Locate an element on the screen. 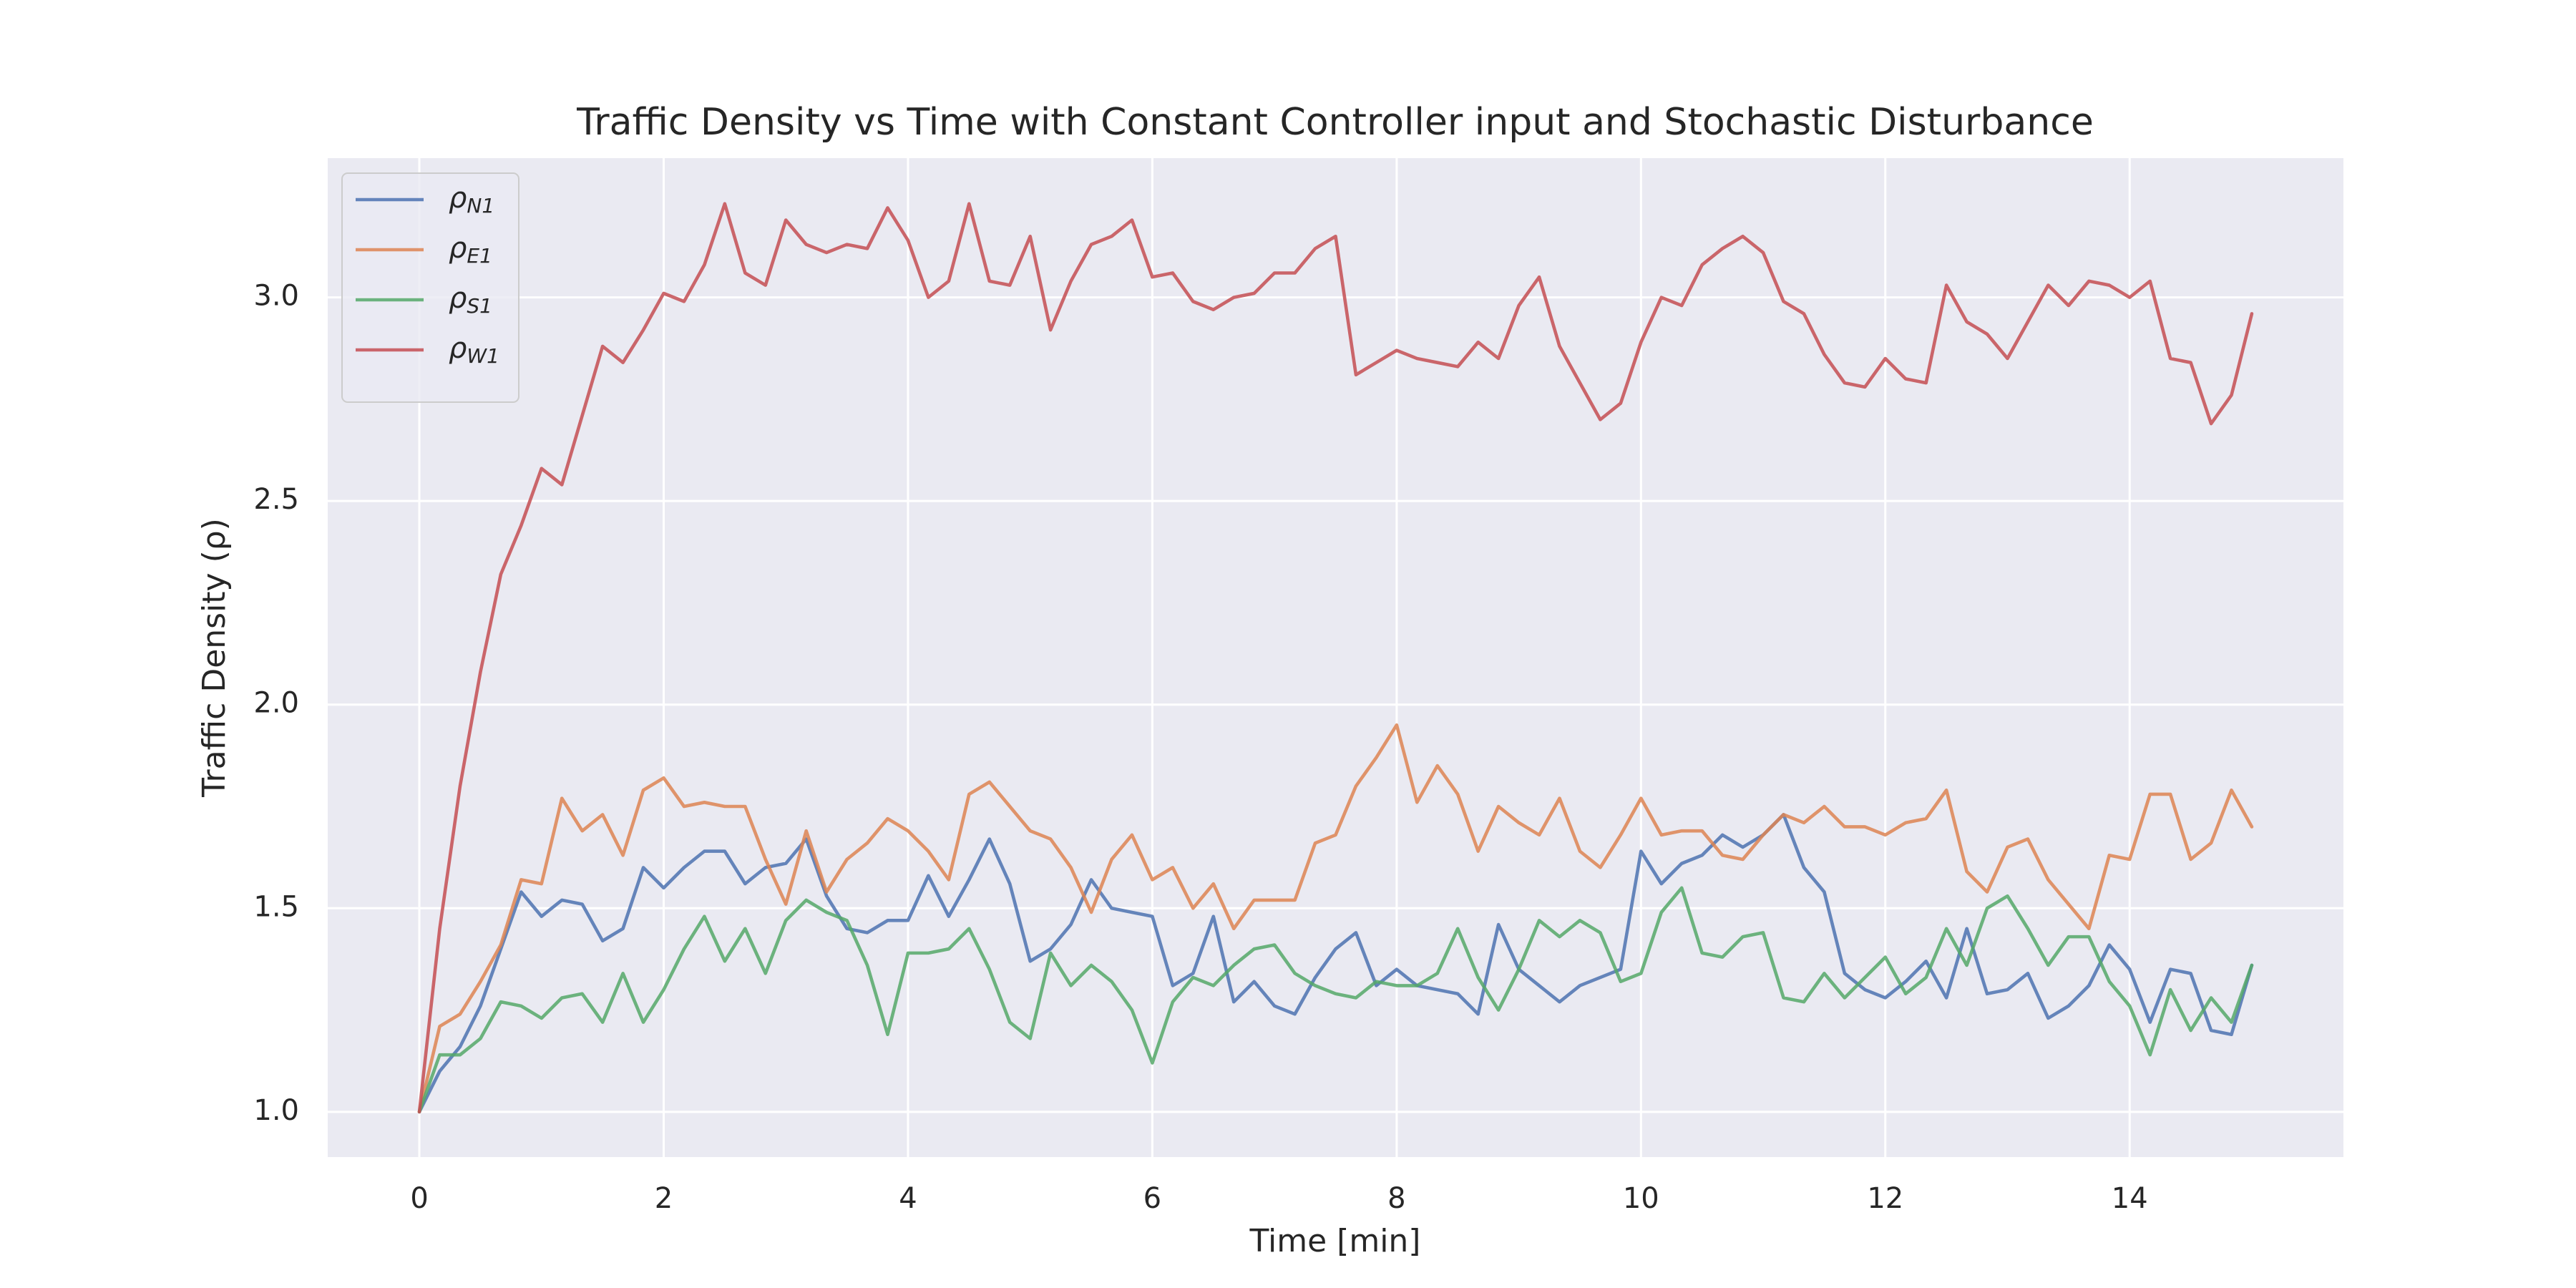 This screenshot has width=2576, height=1288. legend-label: ρE1 is located at coordinates (470, 250).